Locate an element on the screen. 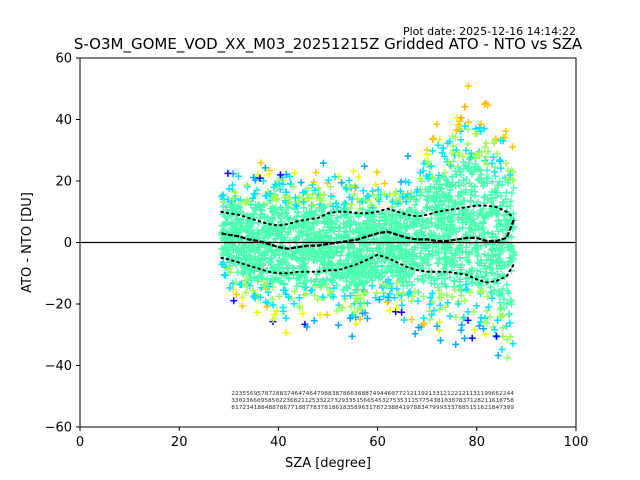 This screenshot has height=480, width=640. x-axis-label: SZA [degree] is located at coordinates (328, 463).